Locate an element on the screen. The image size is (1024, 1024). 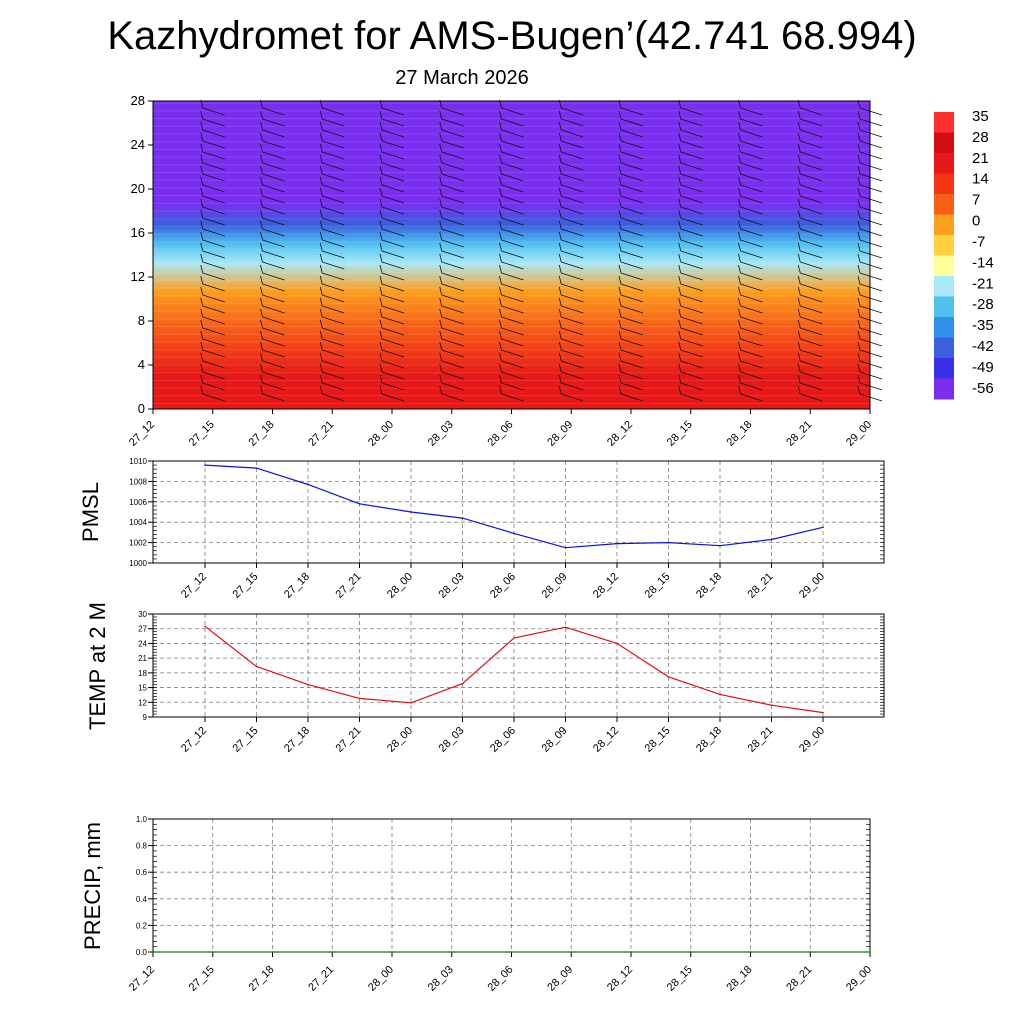
x-tick-label: 27_21 is located at coordinates (349, 740).